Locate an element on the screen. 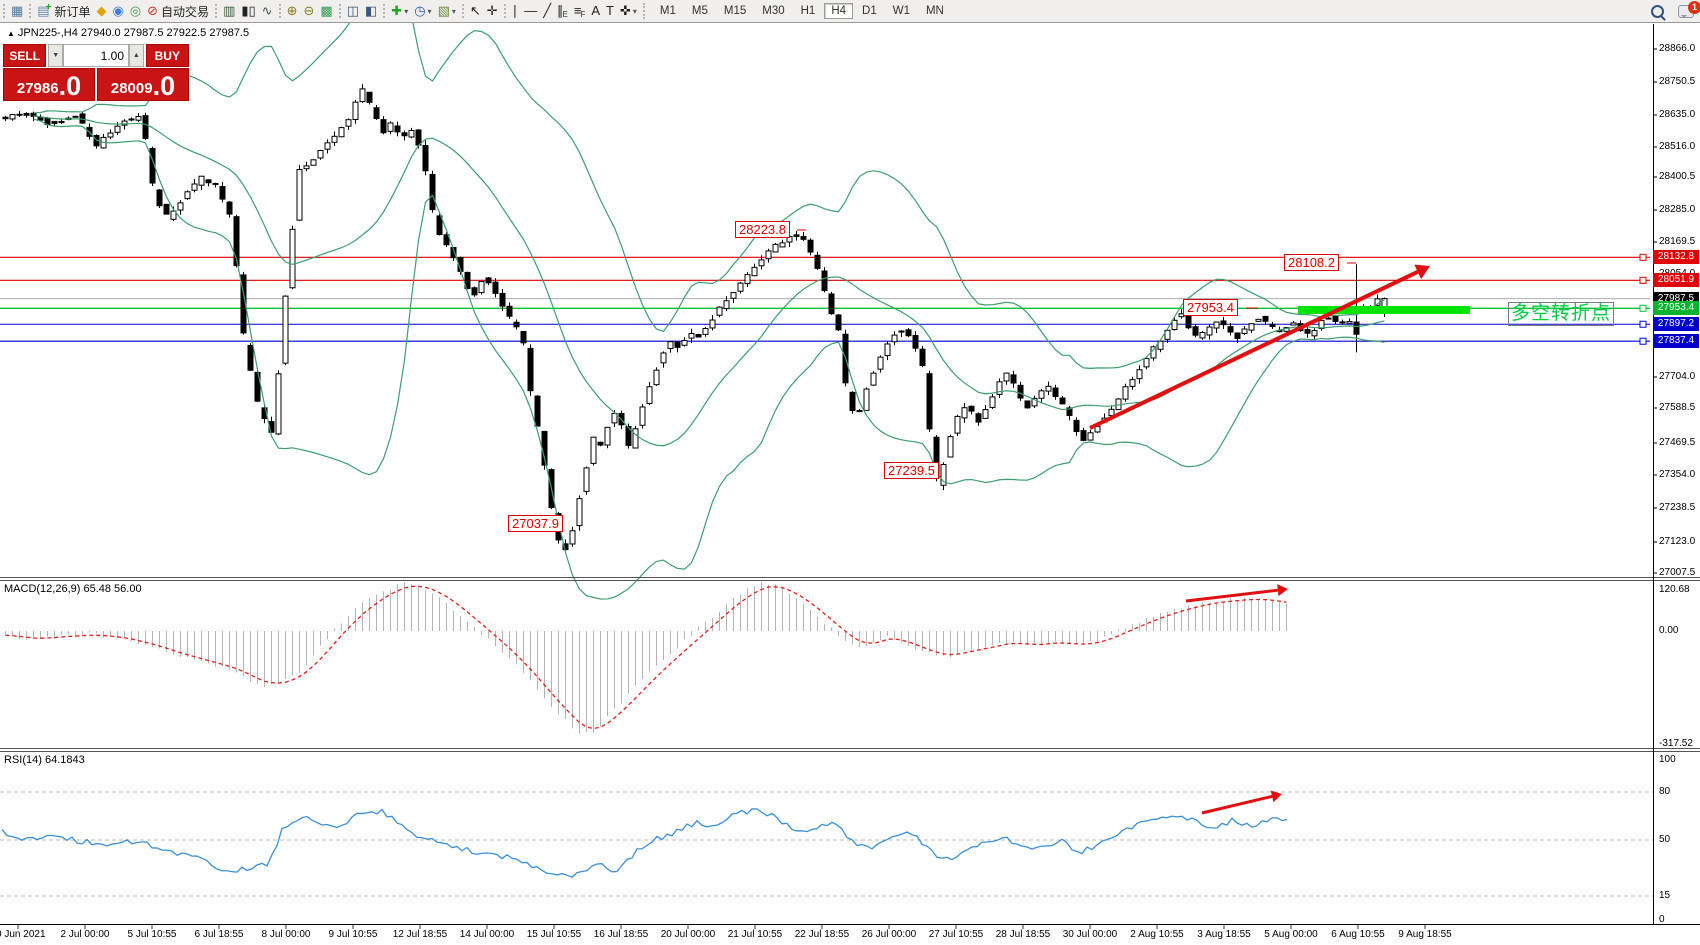 The image size is (1700, 945). new-order-button: ▤ + 新订单 is located at coordinates (63, 11).